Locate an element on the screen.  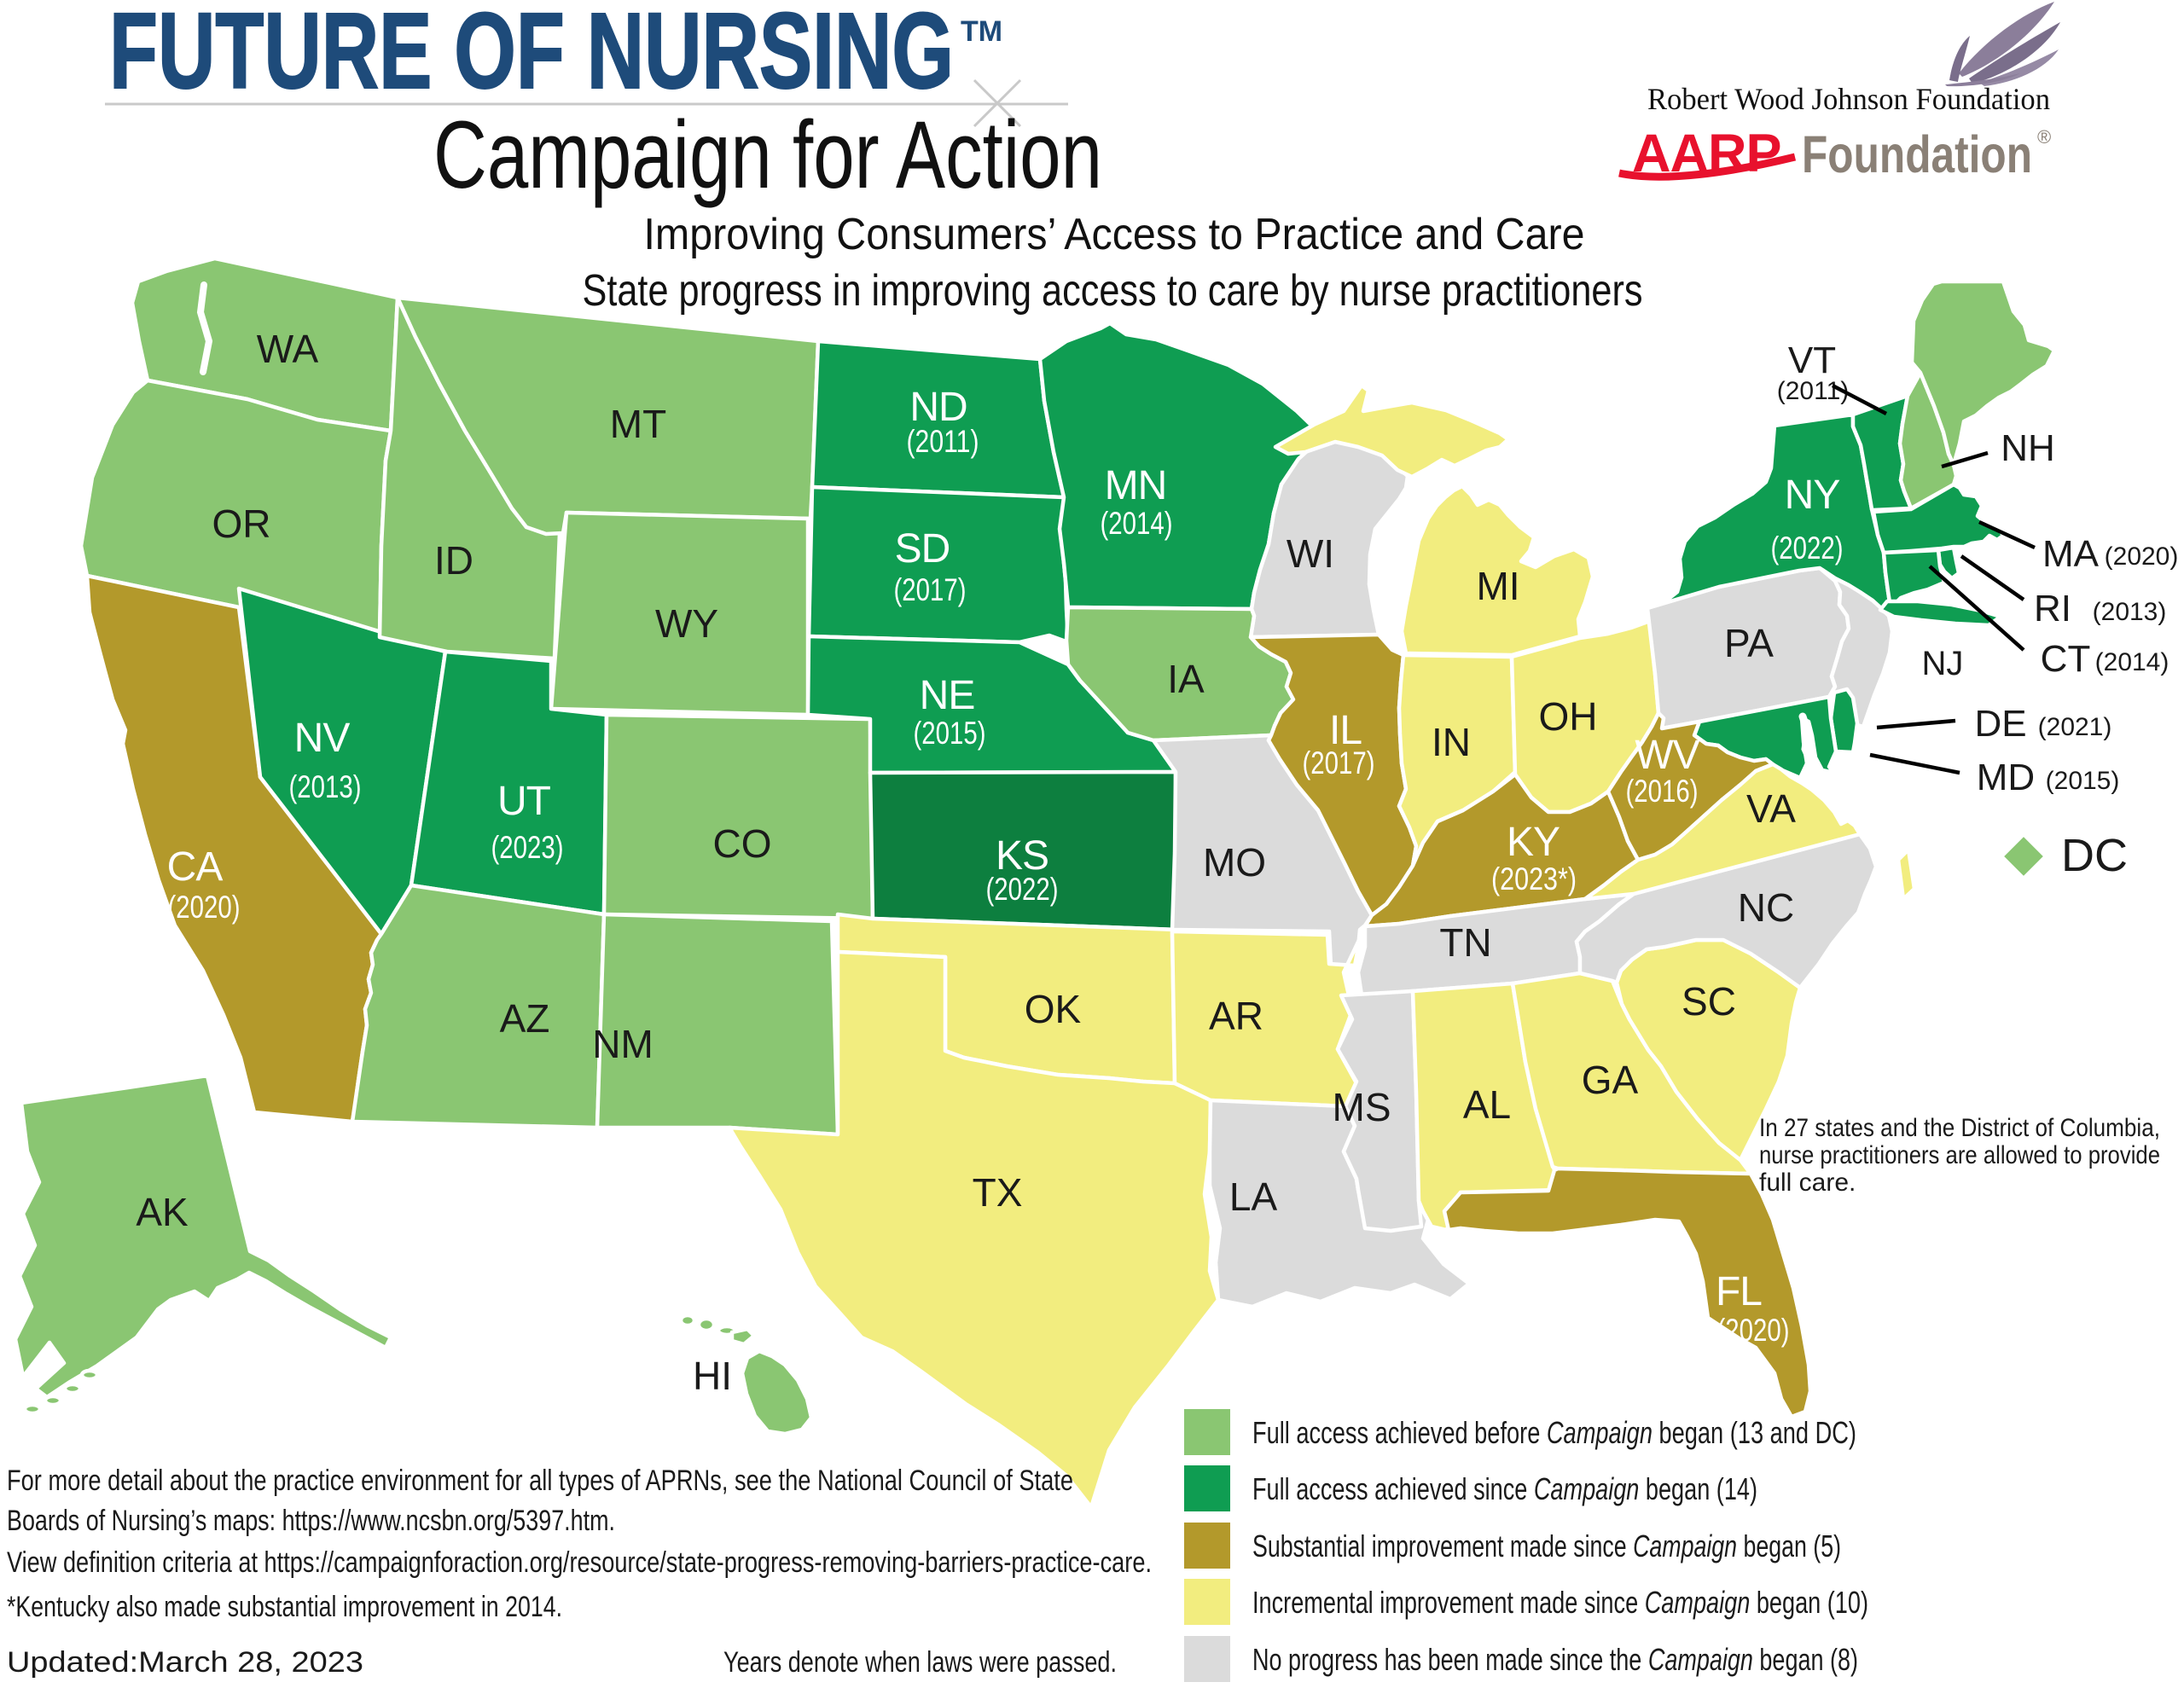
svg-text: AR is located at coordinates (1236, 1016).